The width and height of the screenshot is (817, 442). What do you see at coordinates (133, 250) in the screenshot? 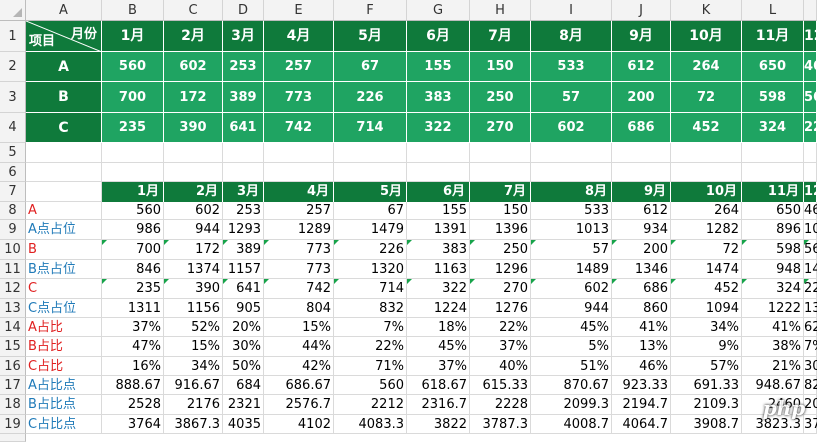
I see `lower-value-cell: 700` at bounding box center [133, 250].